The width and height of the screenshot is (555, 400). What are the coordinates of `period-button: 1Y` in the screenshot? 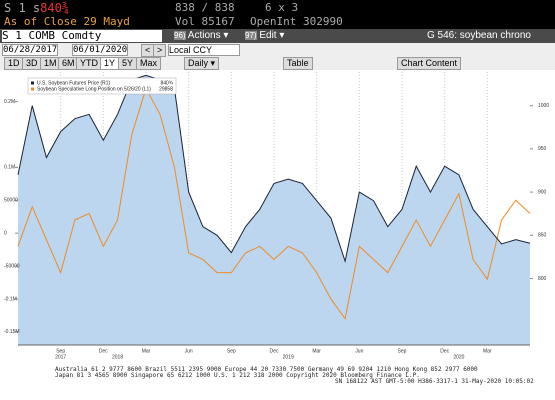 It's located at (110, 63).